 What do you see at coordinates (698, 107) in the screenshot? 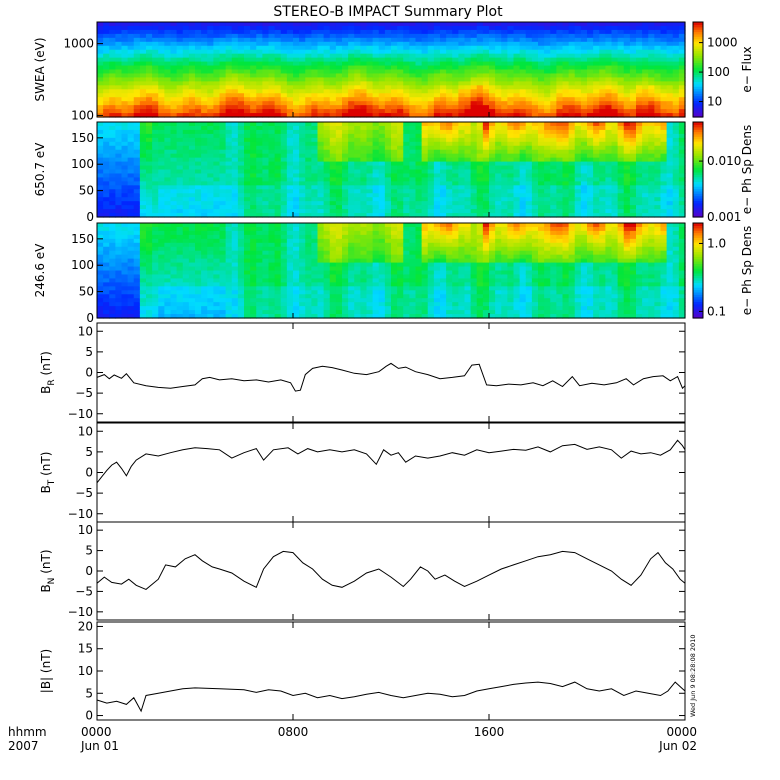
I see `colorbar-cell` at bounding box center [698, 107].